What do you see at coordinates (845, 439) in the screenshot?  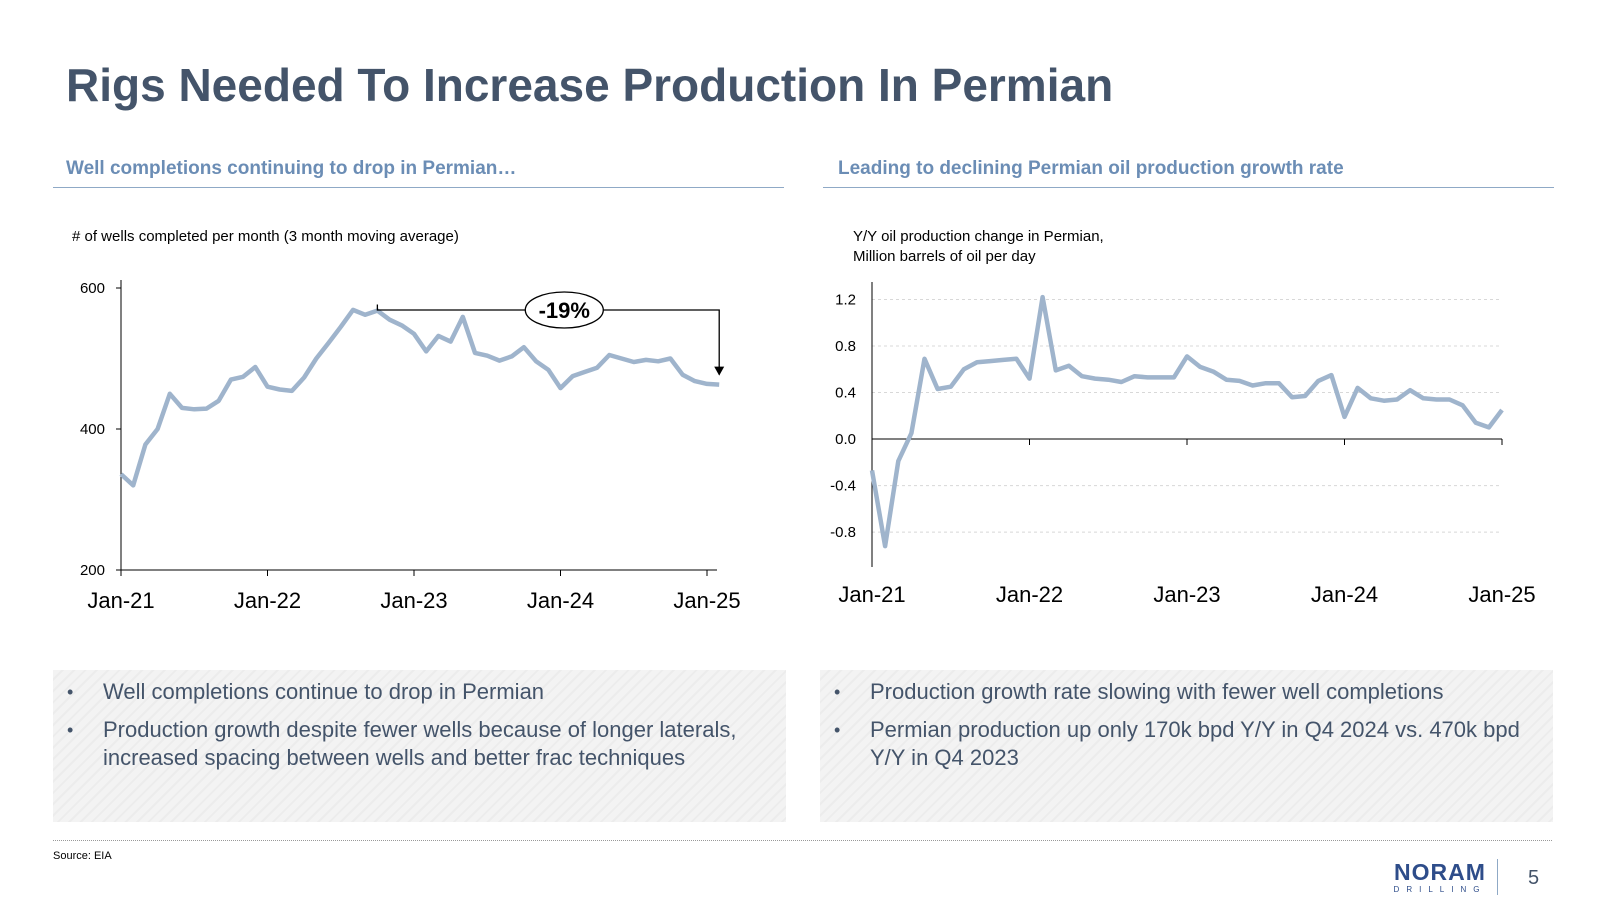 I see `y-tick-label: 0.0` at bounding box center [845, 439].